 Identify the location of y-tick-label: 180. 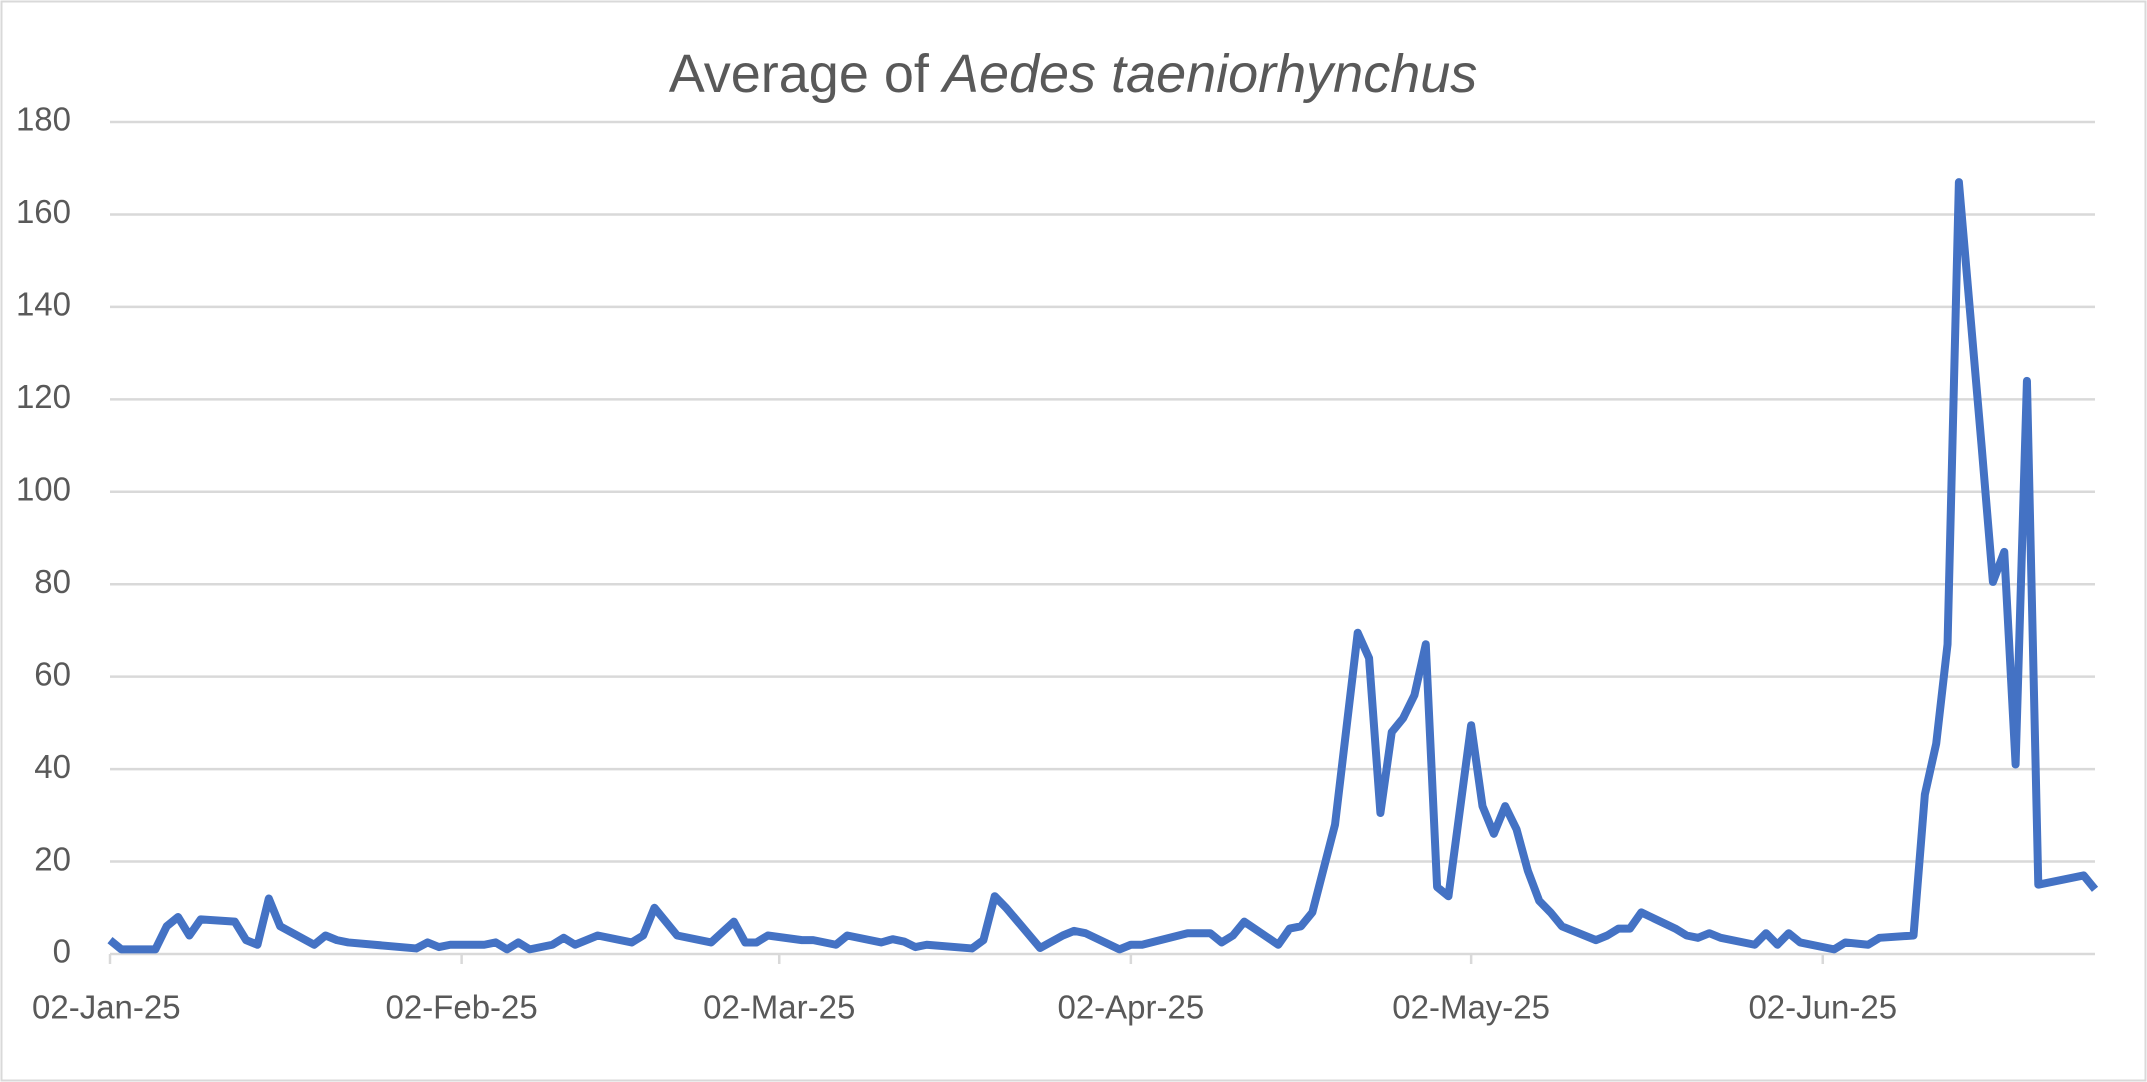
(43, 119).